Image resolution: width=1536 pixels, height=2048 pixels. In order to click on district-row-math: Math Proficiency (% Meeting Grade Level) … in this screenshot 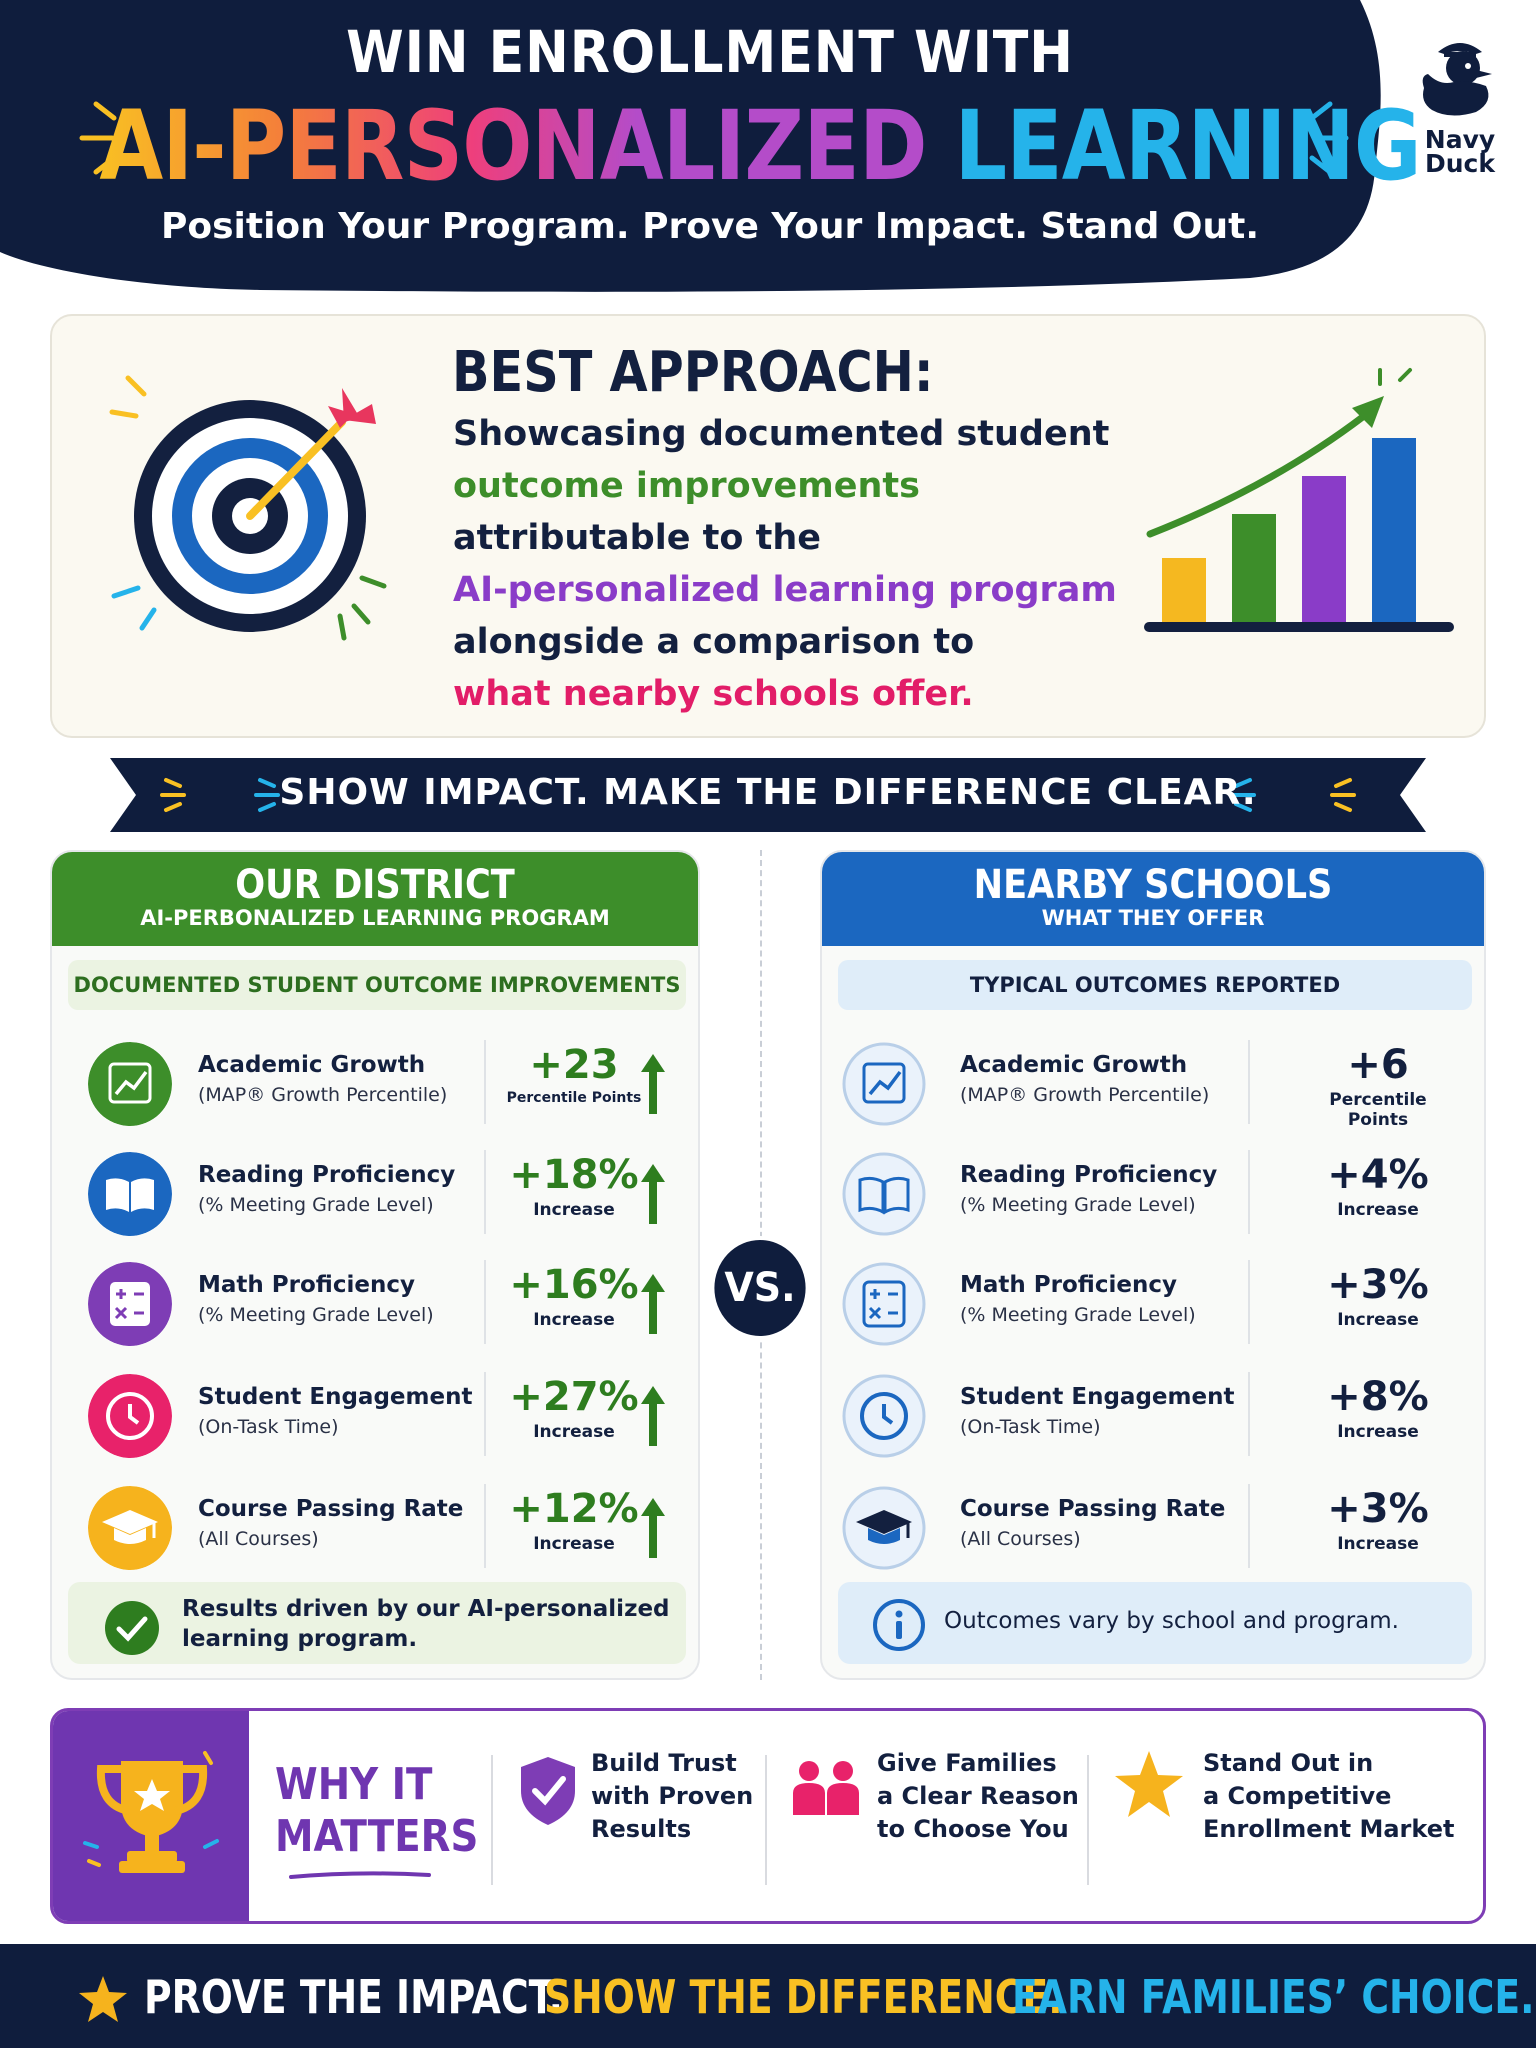, I will do `click(375, 1298)`.